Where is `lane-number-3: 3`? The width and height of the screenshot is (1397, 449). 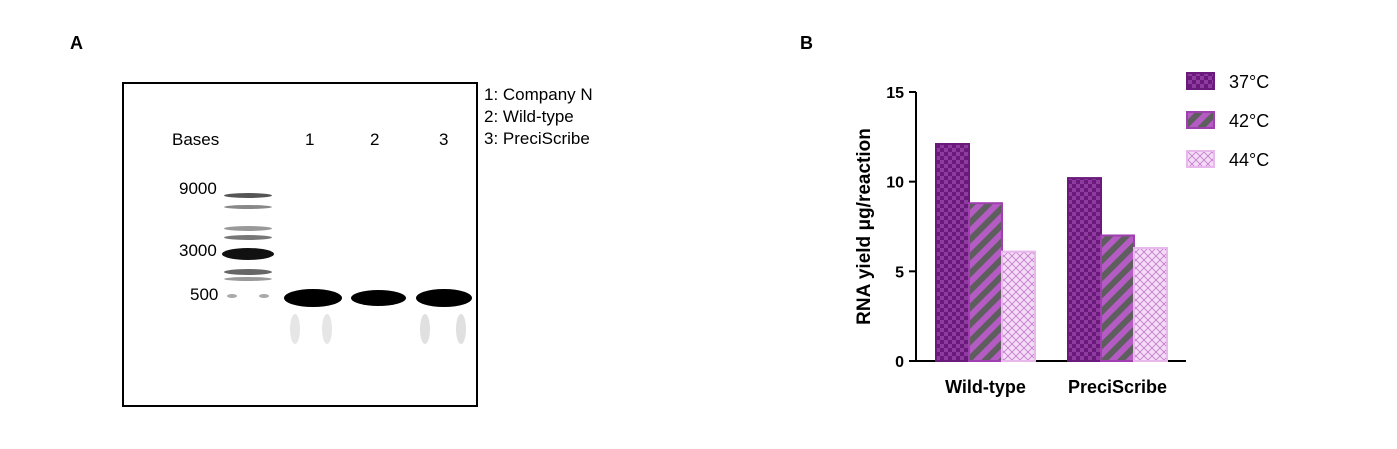
lane-number-3: 3 is located at coordinates (444, 139).